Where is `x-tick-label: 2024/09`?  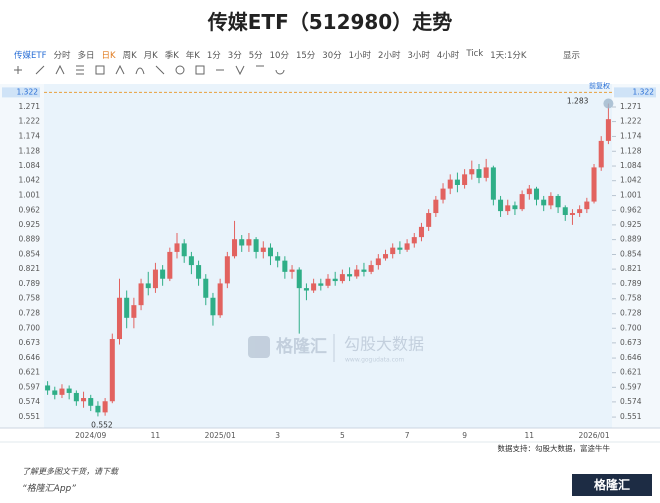 x-tick-label: 2024/09 is located at coordinates (90, 435).